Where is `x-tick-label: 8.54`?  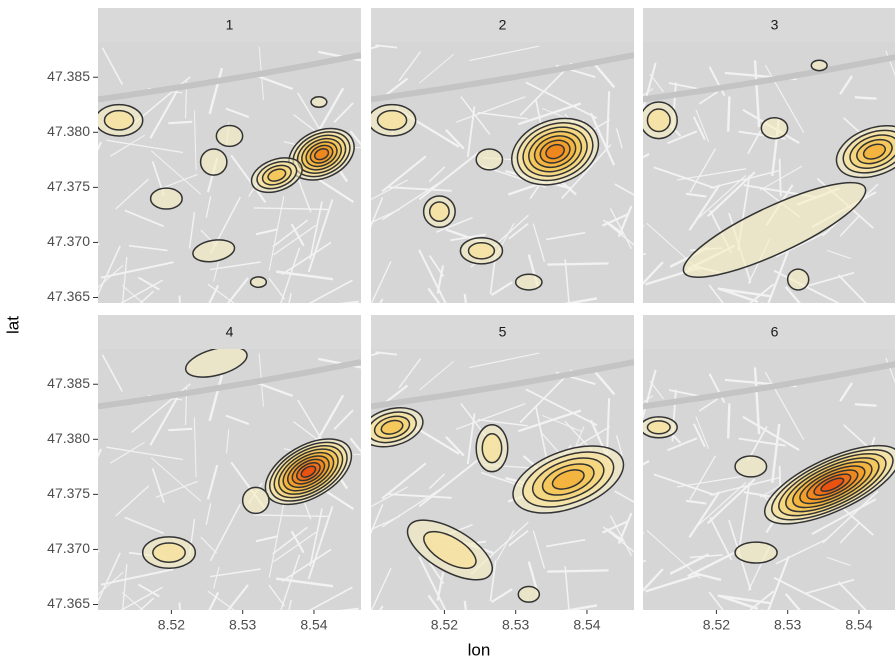
x-tick-label: 8.54 is located at coordinates (858, 625).